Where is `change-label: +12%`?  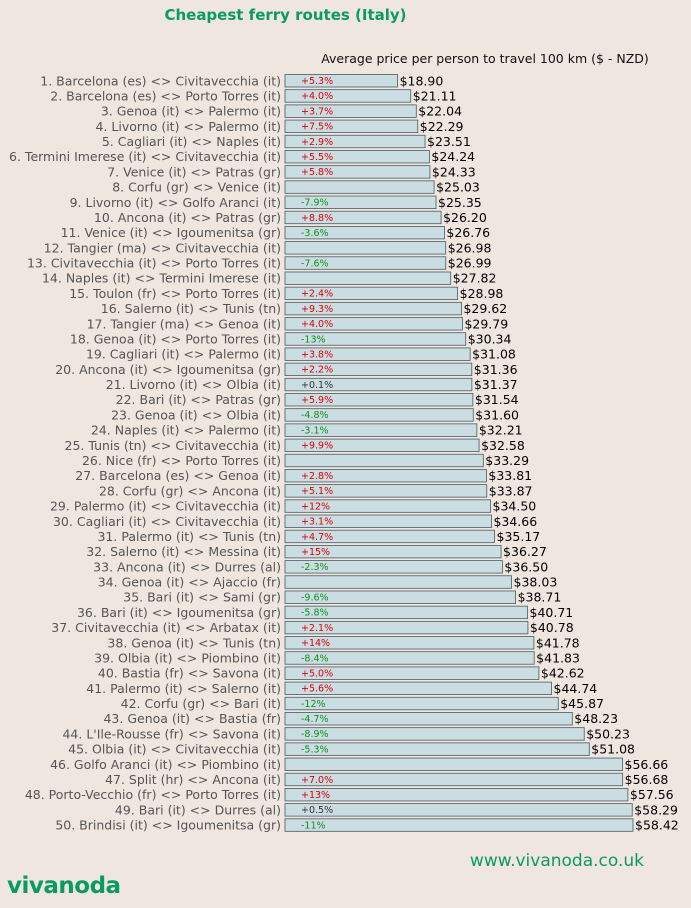
change-label: +12% is located at coordinates (315, 506).